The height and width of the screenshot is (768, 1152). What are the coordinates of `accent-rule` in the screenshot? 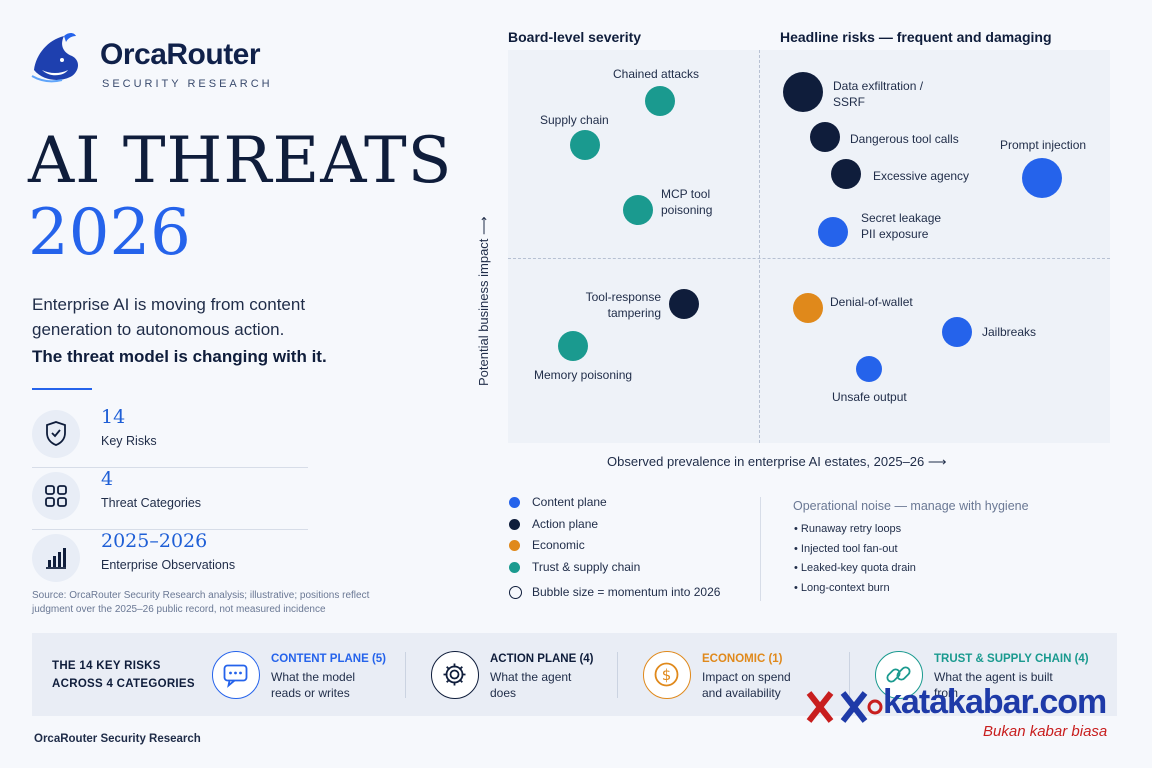 It's located at (62, 389).